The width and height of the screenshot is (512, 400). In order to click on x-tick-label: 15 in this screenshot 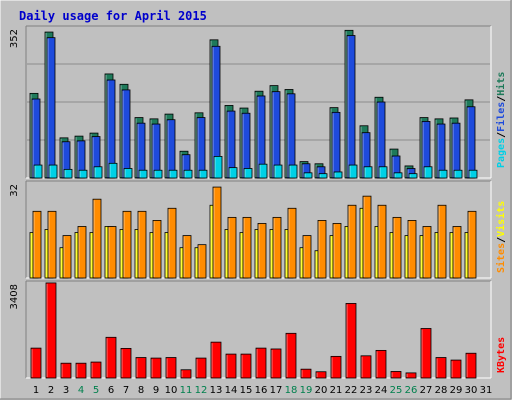, I will do `click(246, 390)`.